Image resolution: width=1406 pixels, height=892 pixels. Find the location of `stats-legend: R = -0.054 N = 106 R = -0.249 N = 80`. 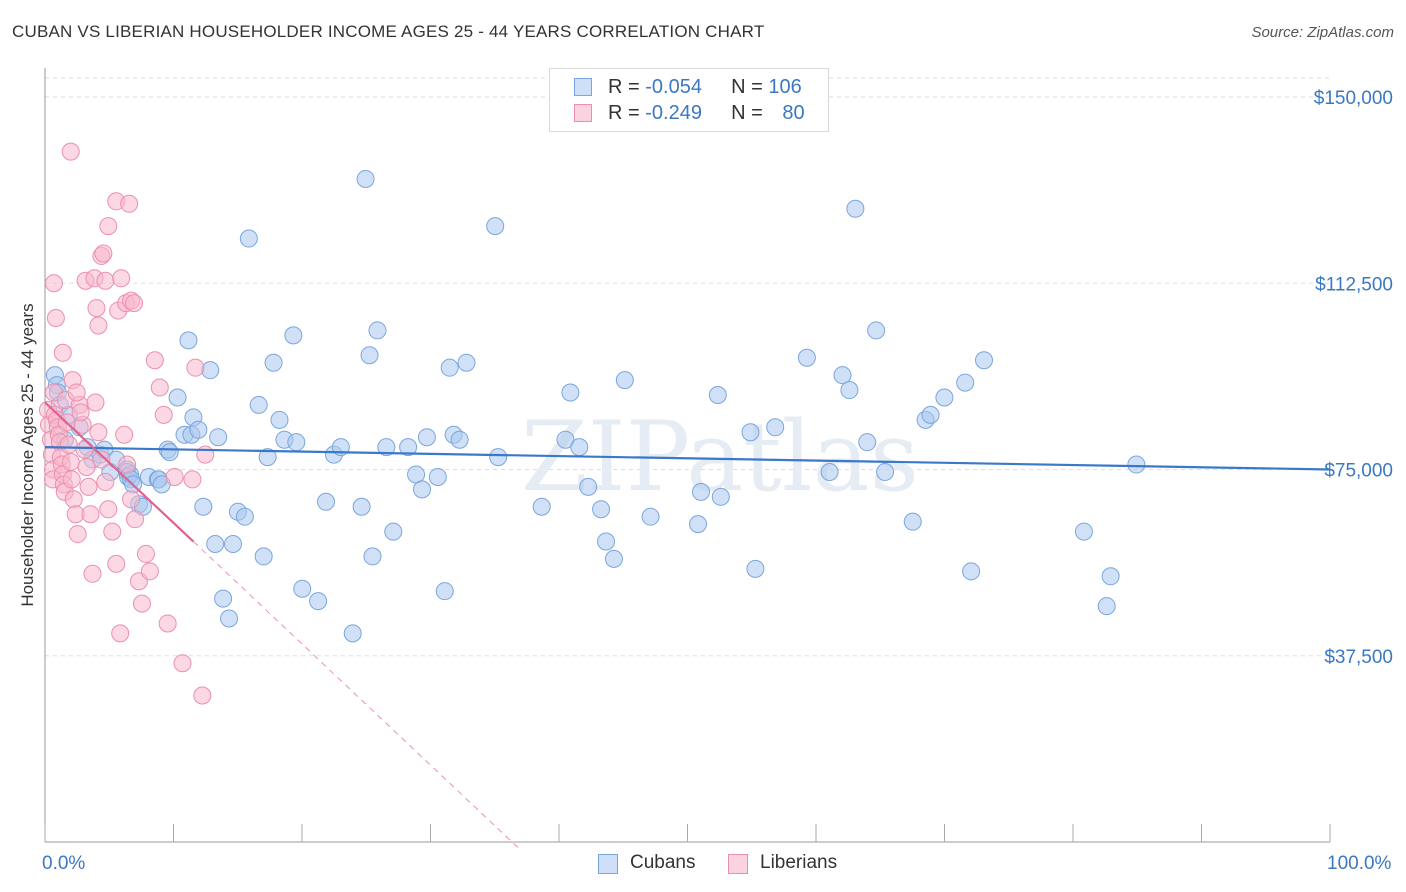

stats-legend: R = -0.054 N = 106 R = -0.249 N = 80 is located at coordinates (689, 100).